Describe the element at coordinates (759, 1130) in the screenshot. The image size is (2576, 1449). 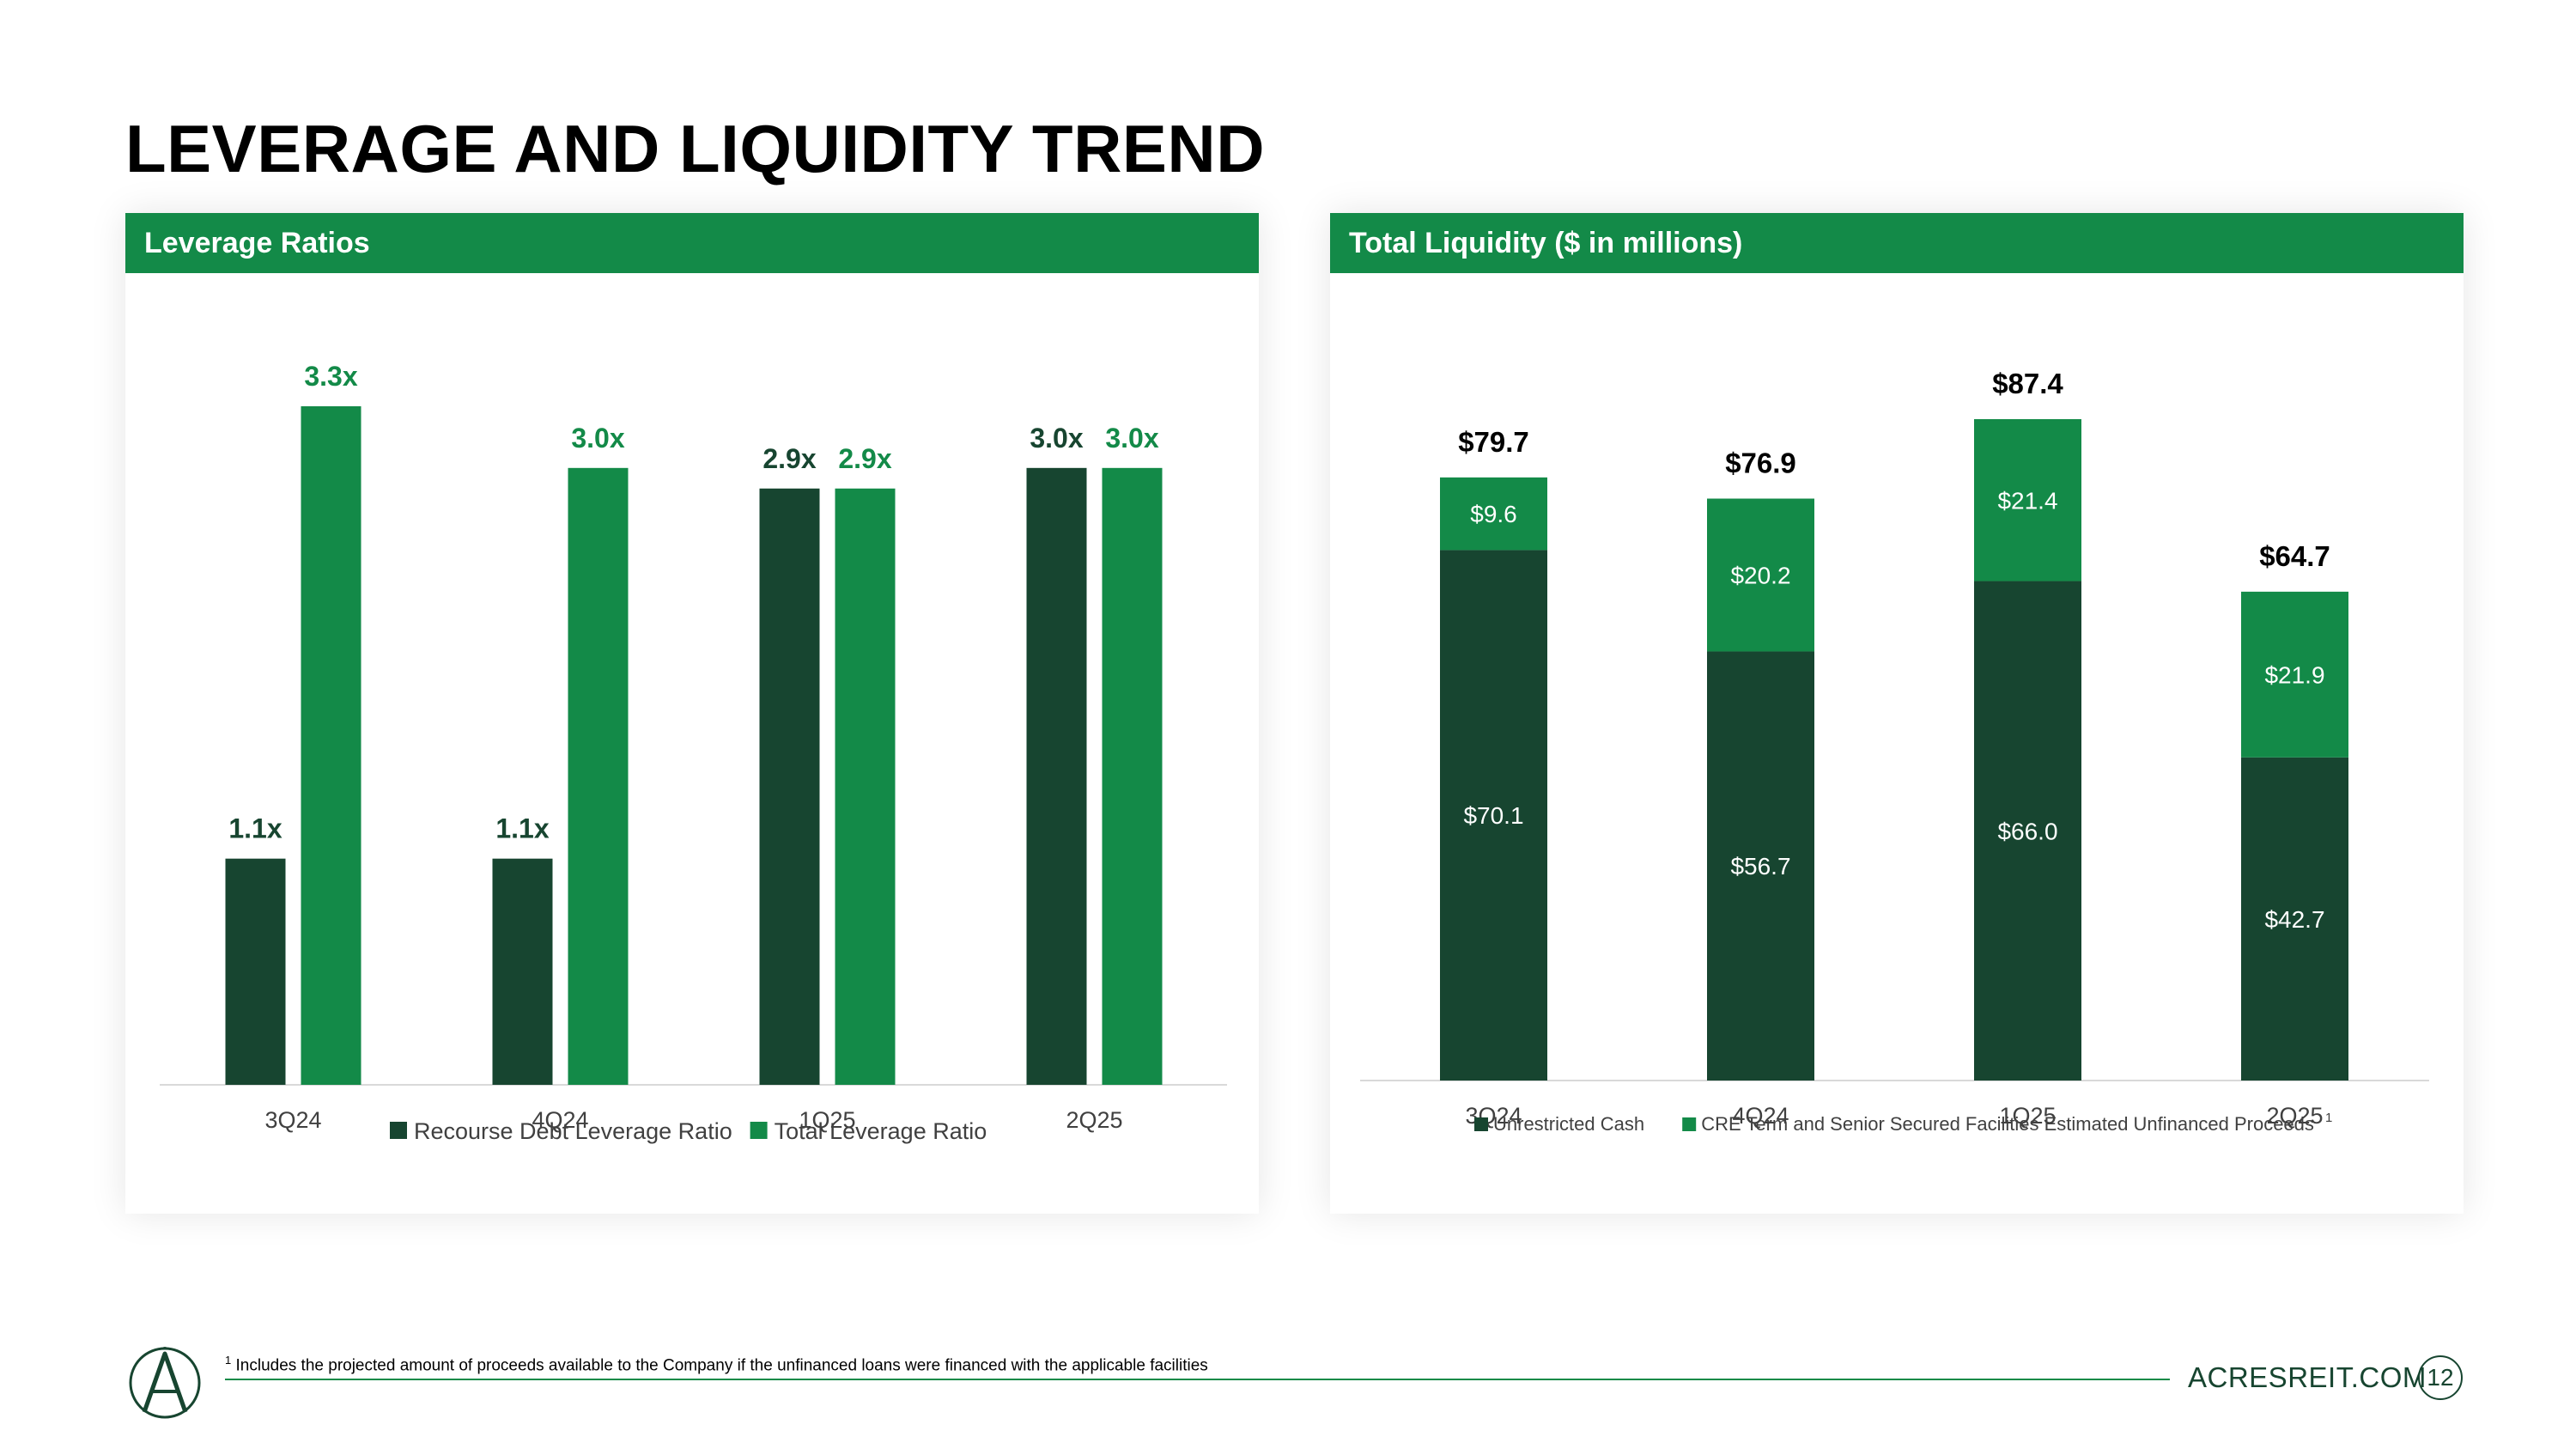
I see `legend-swatch-total-leverage-ratio` at that location.